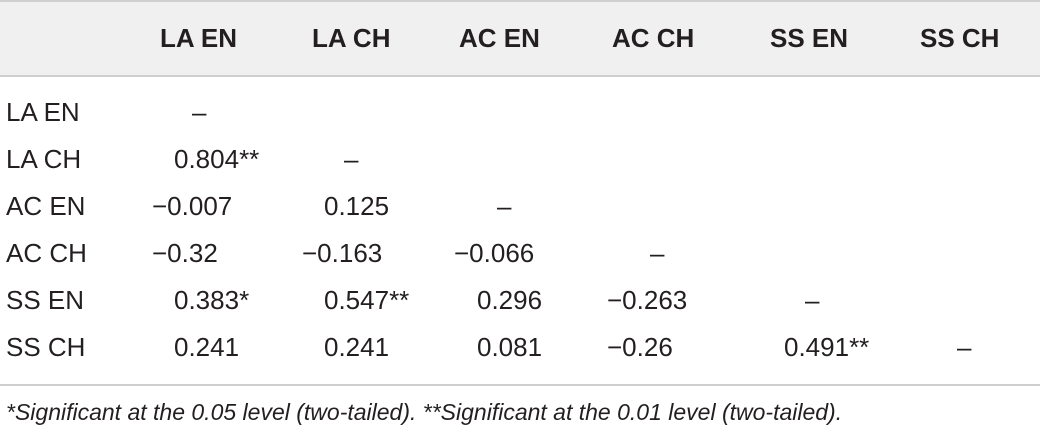  I want to click on col-header-la-en: LA EN, so click(199, 38).